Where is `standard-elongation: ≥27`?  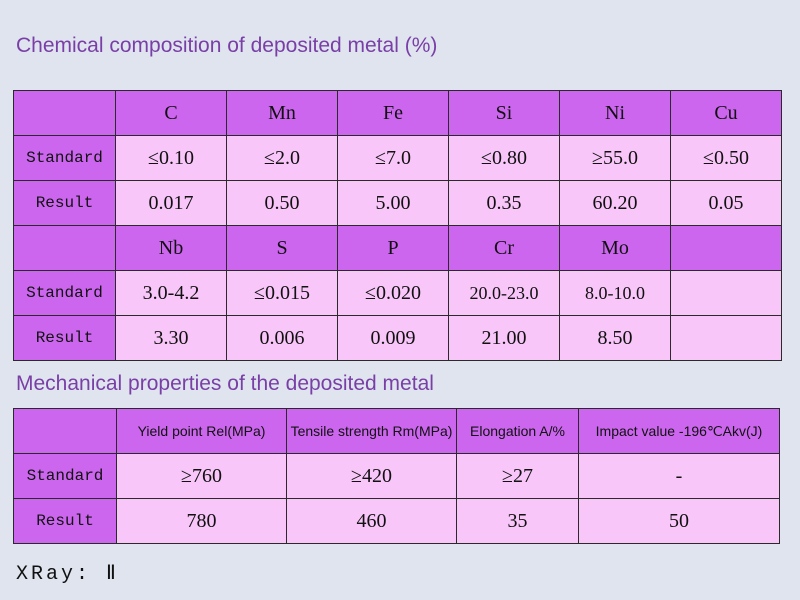 standard-elongation: ≥27 is located at coordinates (517, 476).